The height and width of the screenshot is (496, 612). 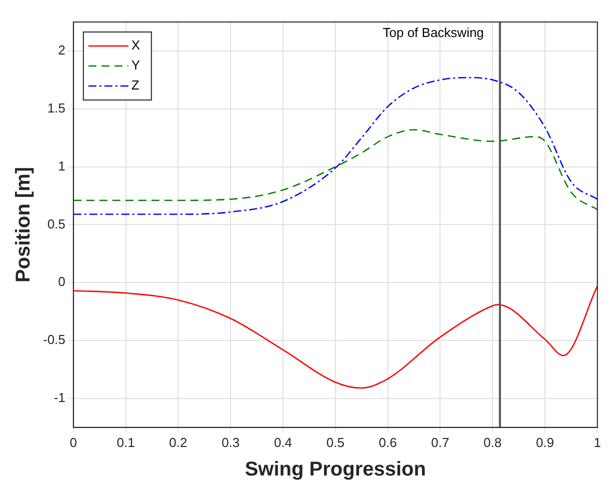 I want to click on x-tick-label: 1, so click(x=597, y=442).